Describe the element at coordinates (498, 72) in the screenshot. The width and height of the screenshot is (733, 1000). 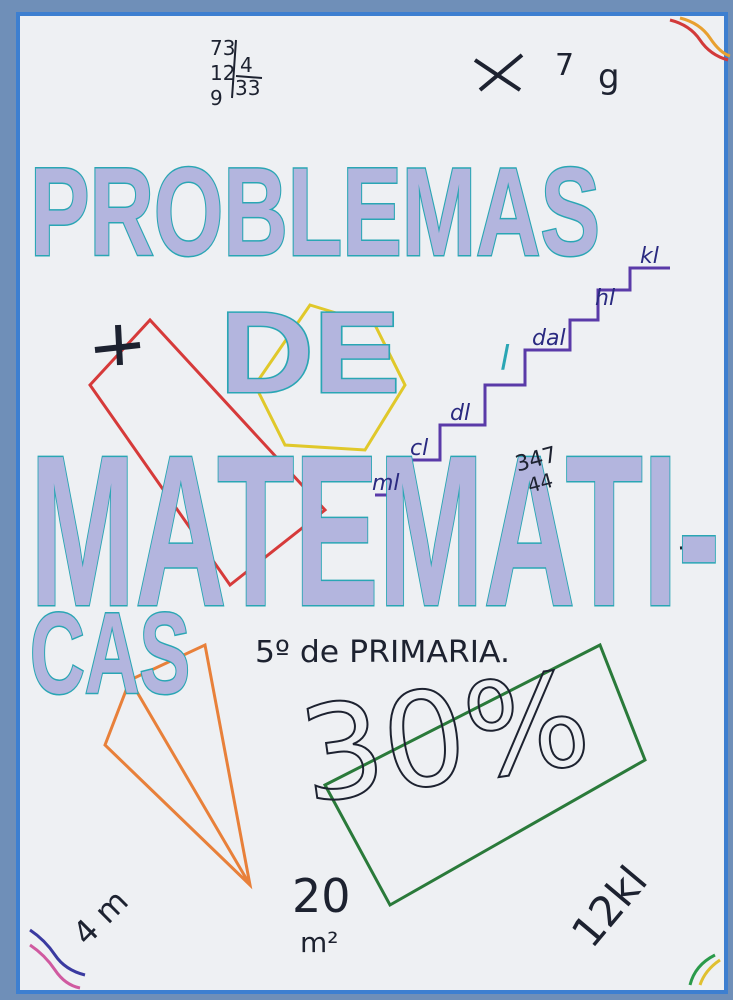
I see `times-sign` at that location.